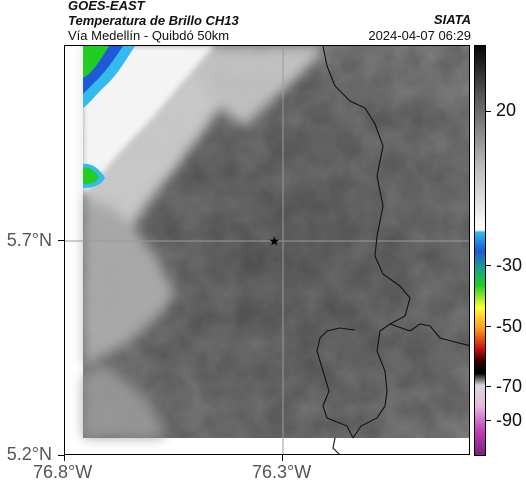 This screenshot has height=491, width=526. Describe the element at coordinates (506, 110) in the screenshot. I see `colorbar-tick-label: 20` at that location.